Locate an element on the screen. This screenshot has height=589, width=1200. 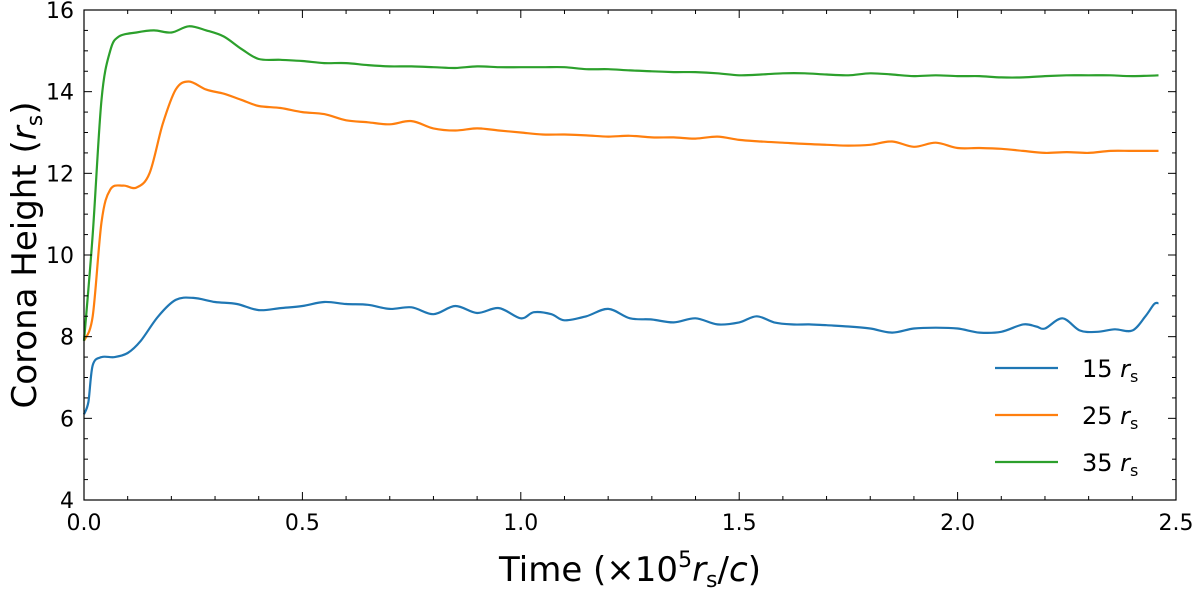
x-axis-label-slash: / is located at coordinates (724, 569).